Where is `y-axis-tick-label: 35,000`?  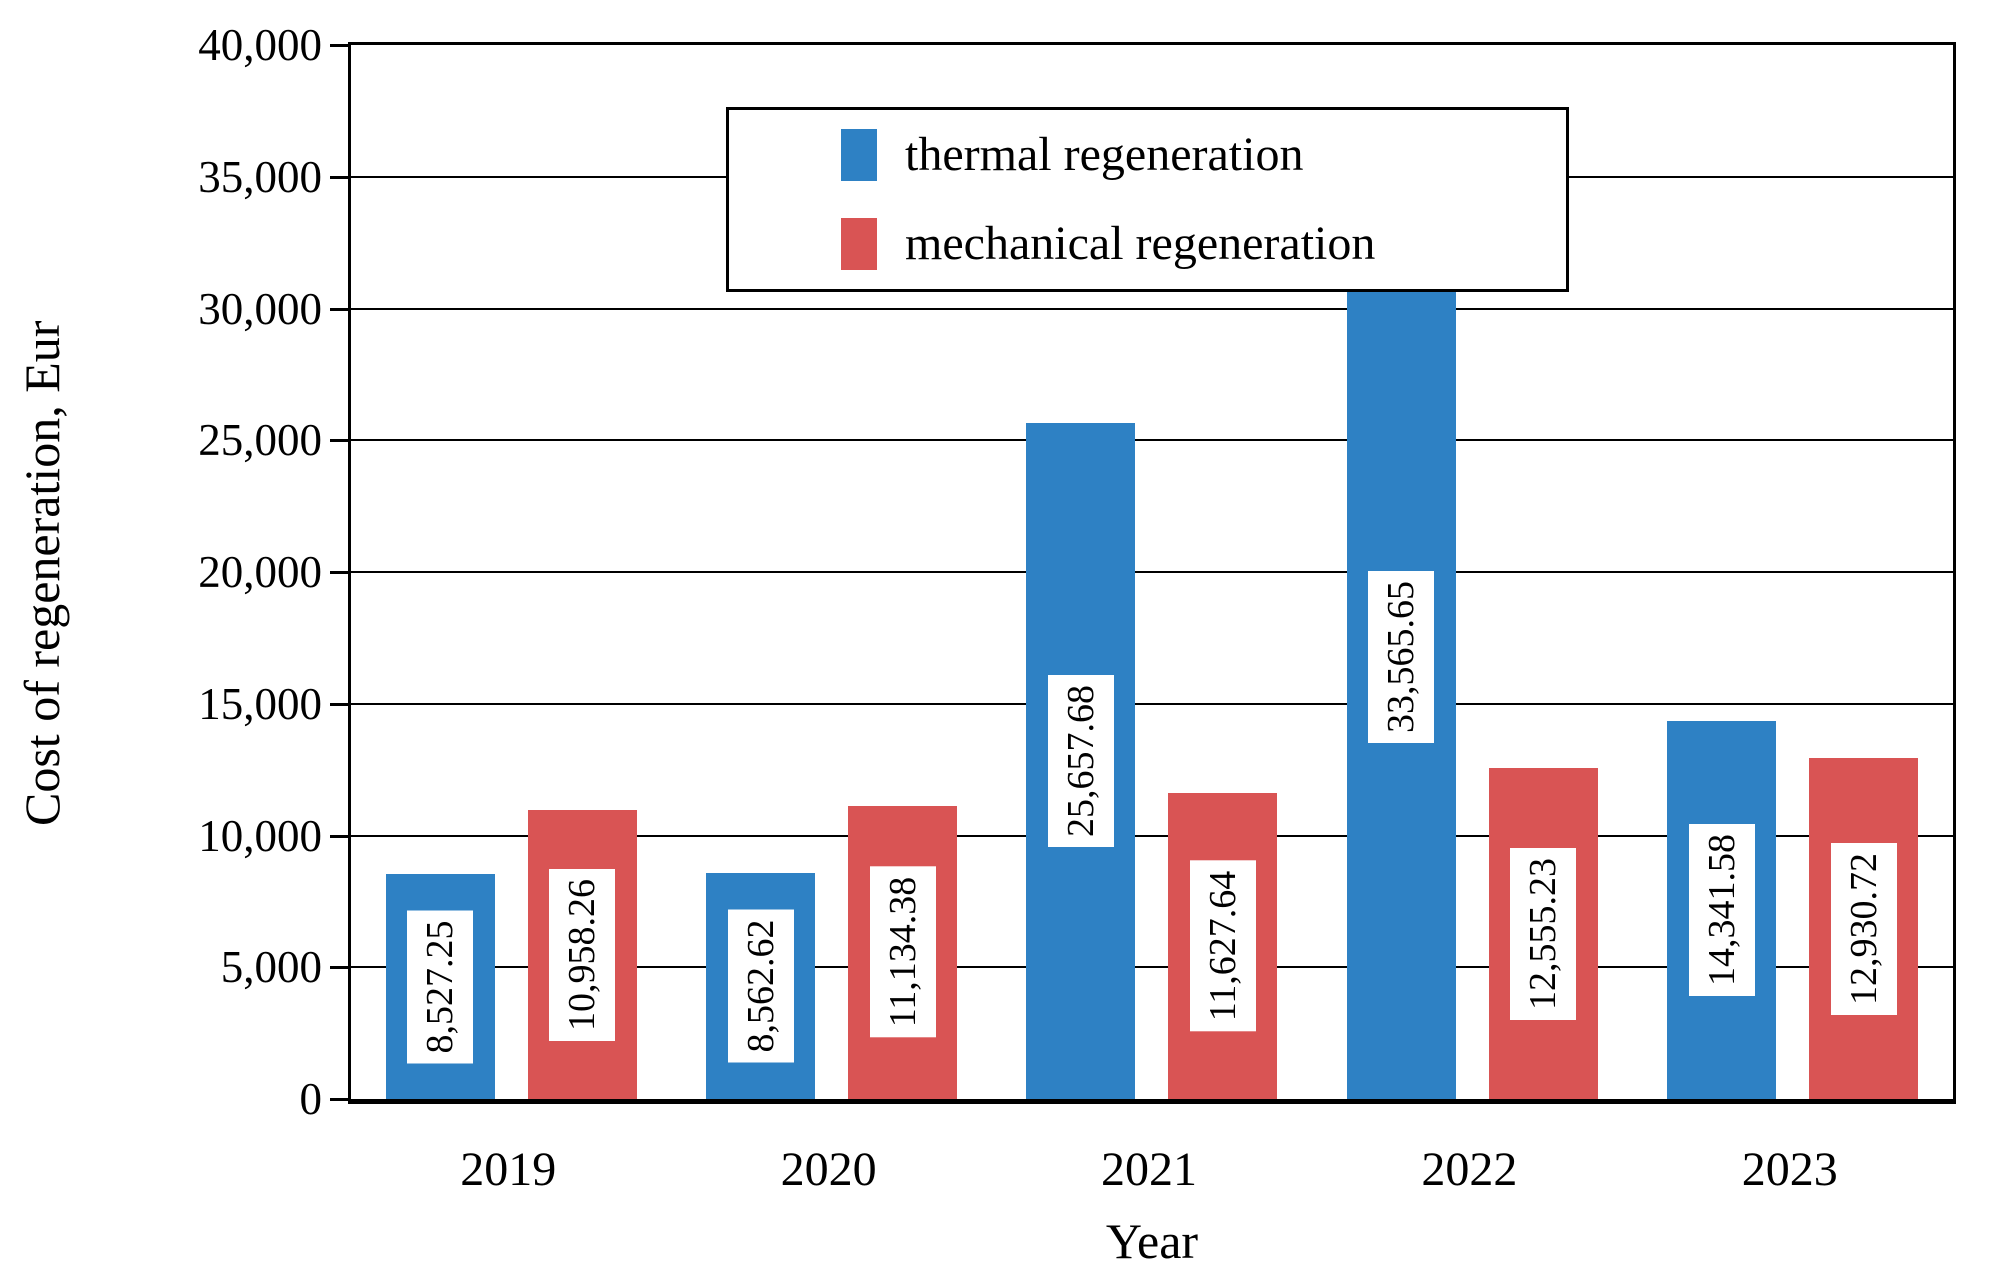 y-axis-tick-label: 35,000 is located at coordinates (260, 176).